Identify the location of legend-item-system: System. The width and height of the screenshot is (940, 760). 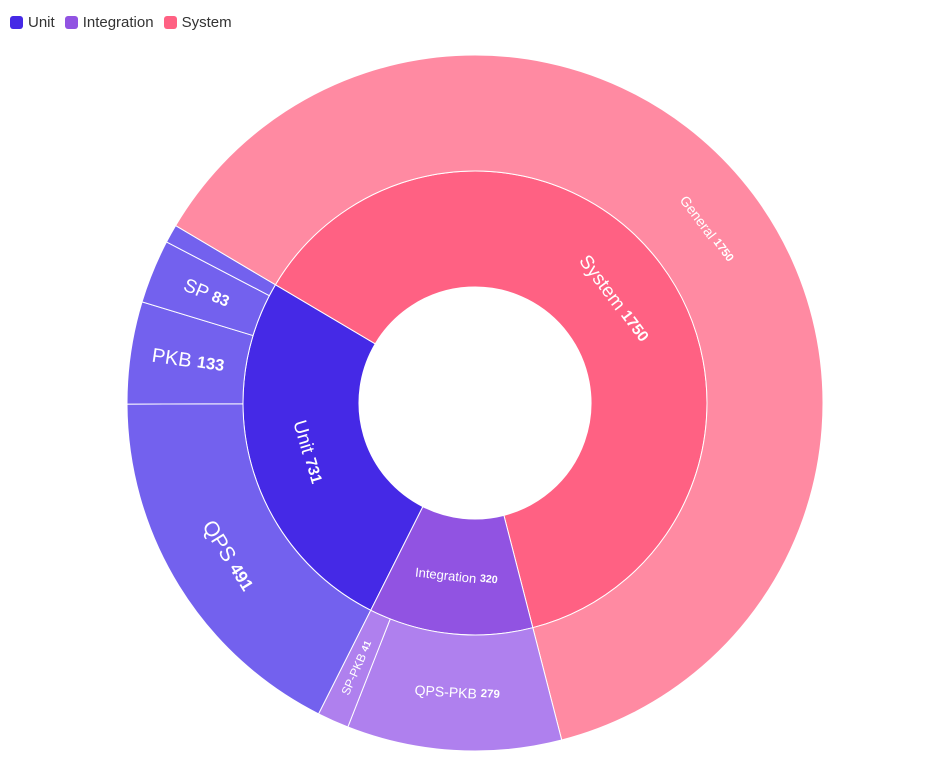
(197, 22).